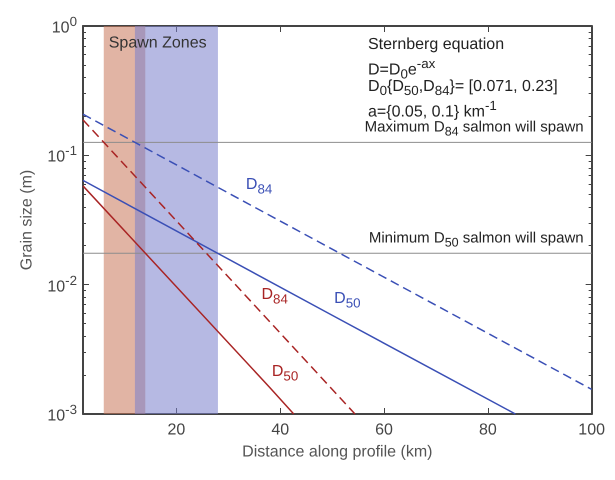 This screenshot has width=615, height=480. I want to click on ref-line-label: Maximum D$_{84}$ salmon will spawn, so click(474, 129).